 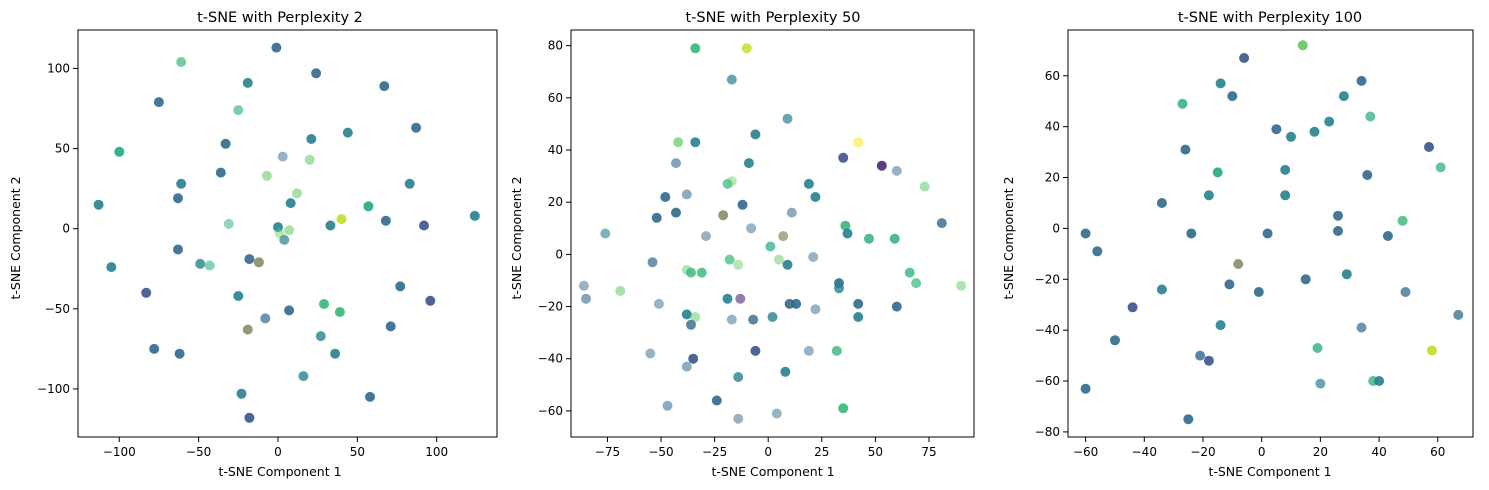 What do you see at coordinates (555, 150) in the screenshot?
I see `y-tick-label: 40` at bounding box center [555, 150].